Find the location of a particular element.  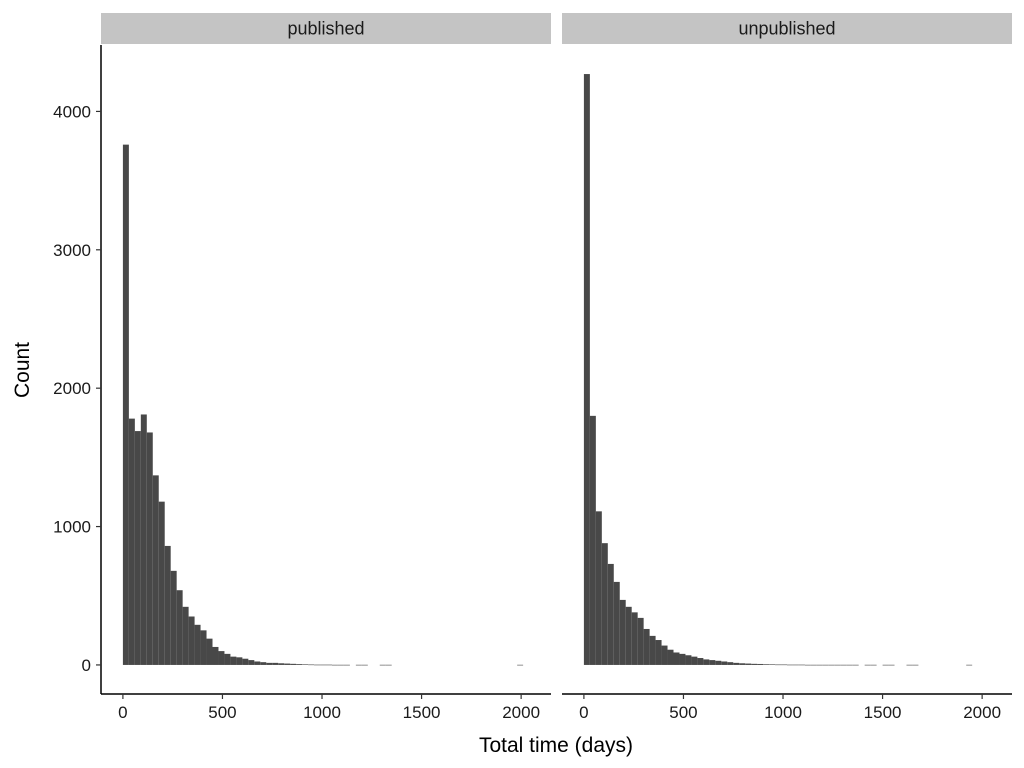

x-tick-label: 500 is located at coordinates (222, 712).